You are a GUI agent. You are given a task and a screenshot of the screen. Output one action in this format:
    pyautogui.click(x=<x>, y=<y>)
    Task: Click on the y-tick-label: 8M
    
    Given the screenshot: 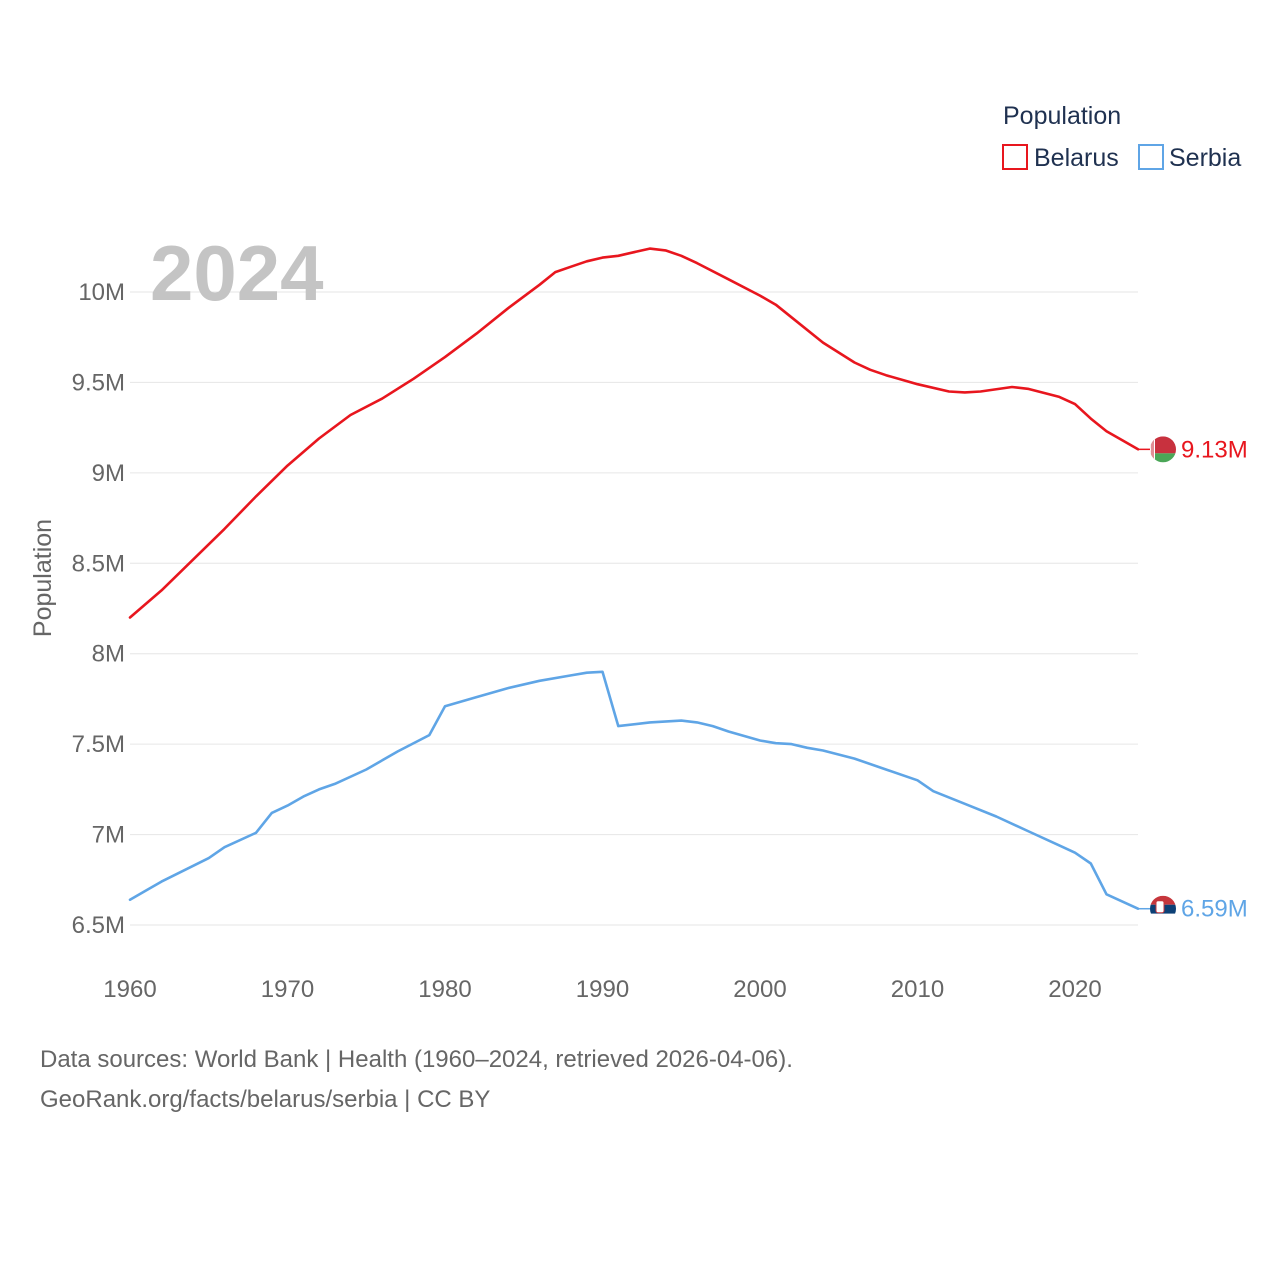 What is the action you would take?
    pyautogui.click(x=108, y=654)
    